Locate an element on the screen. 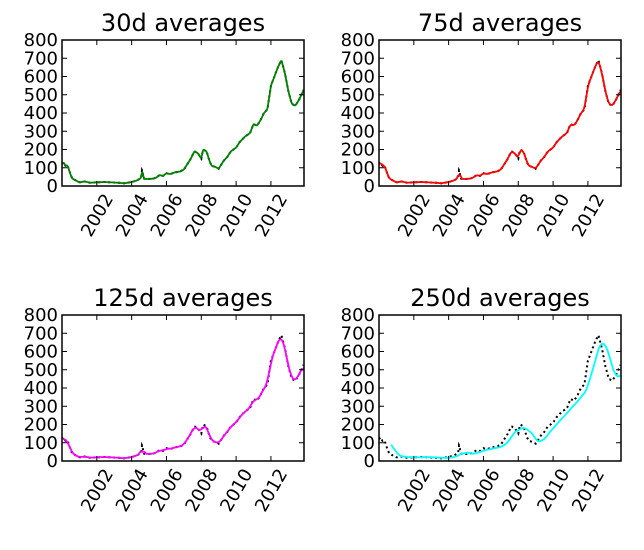 The width and height of the screenshot is (644, 550). chart-title: 75d averages is located at coordinates (500, 23).